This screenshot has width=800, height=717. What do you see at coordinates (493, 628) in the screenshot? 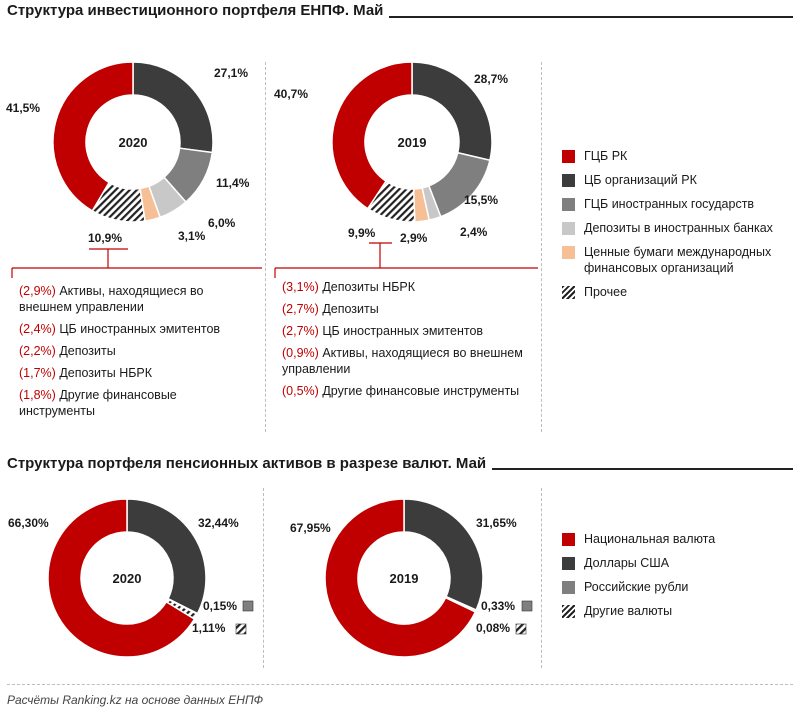
I see `slice-label: 0,08%` at bounding box center [493, 628].